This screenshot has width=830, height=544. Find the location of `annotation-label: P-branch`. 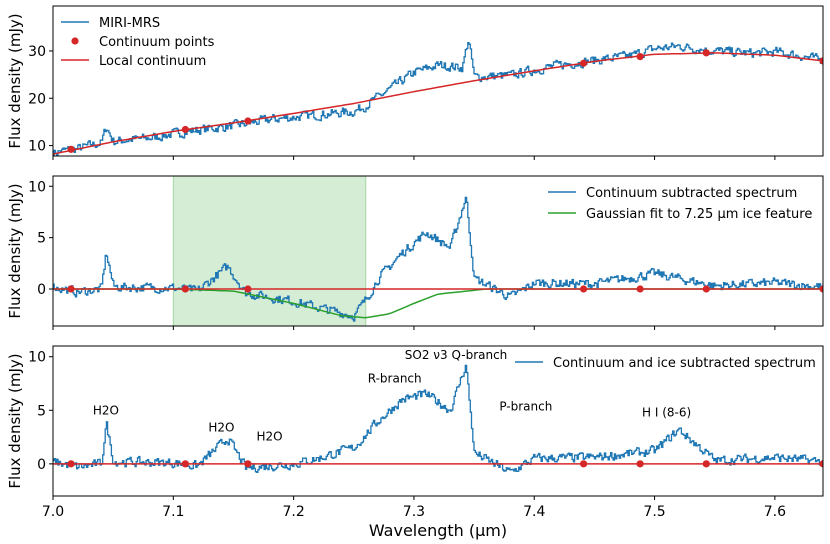

annotation-label: P-branch is located at coordinates (525, 406).